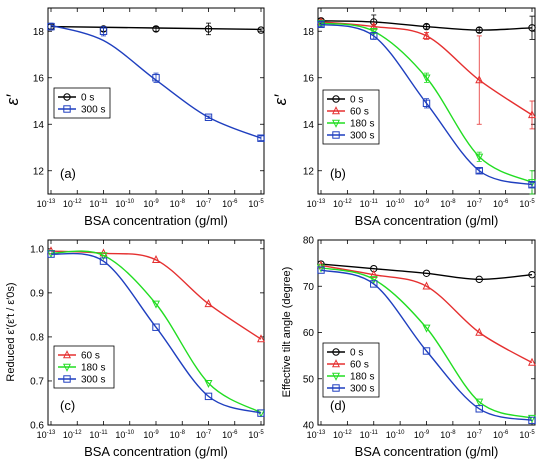 This screenshot has height=463, width=550. What do you see at coordinates (309, 32) in the screenshot?
I see `y-tick-label: 18` at bounding box center [309, 32].